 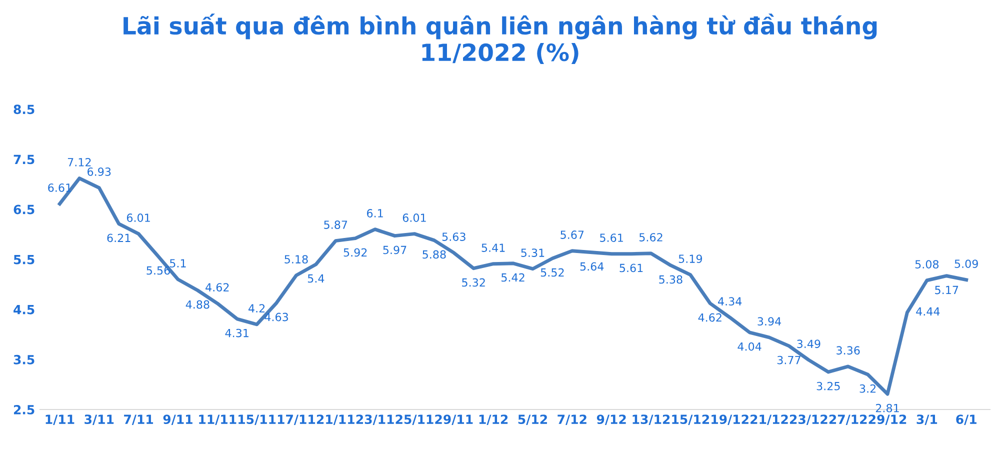 I want to click on data-label: 5.92, so click(x=355, y=252).